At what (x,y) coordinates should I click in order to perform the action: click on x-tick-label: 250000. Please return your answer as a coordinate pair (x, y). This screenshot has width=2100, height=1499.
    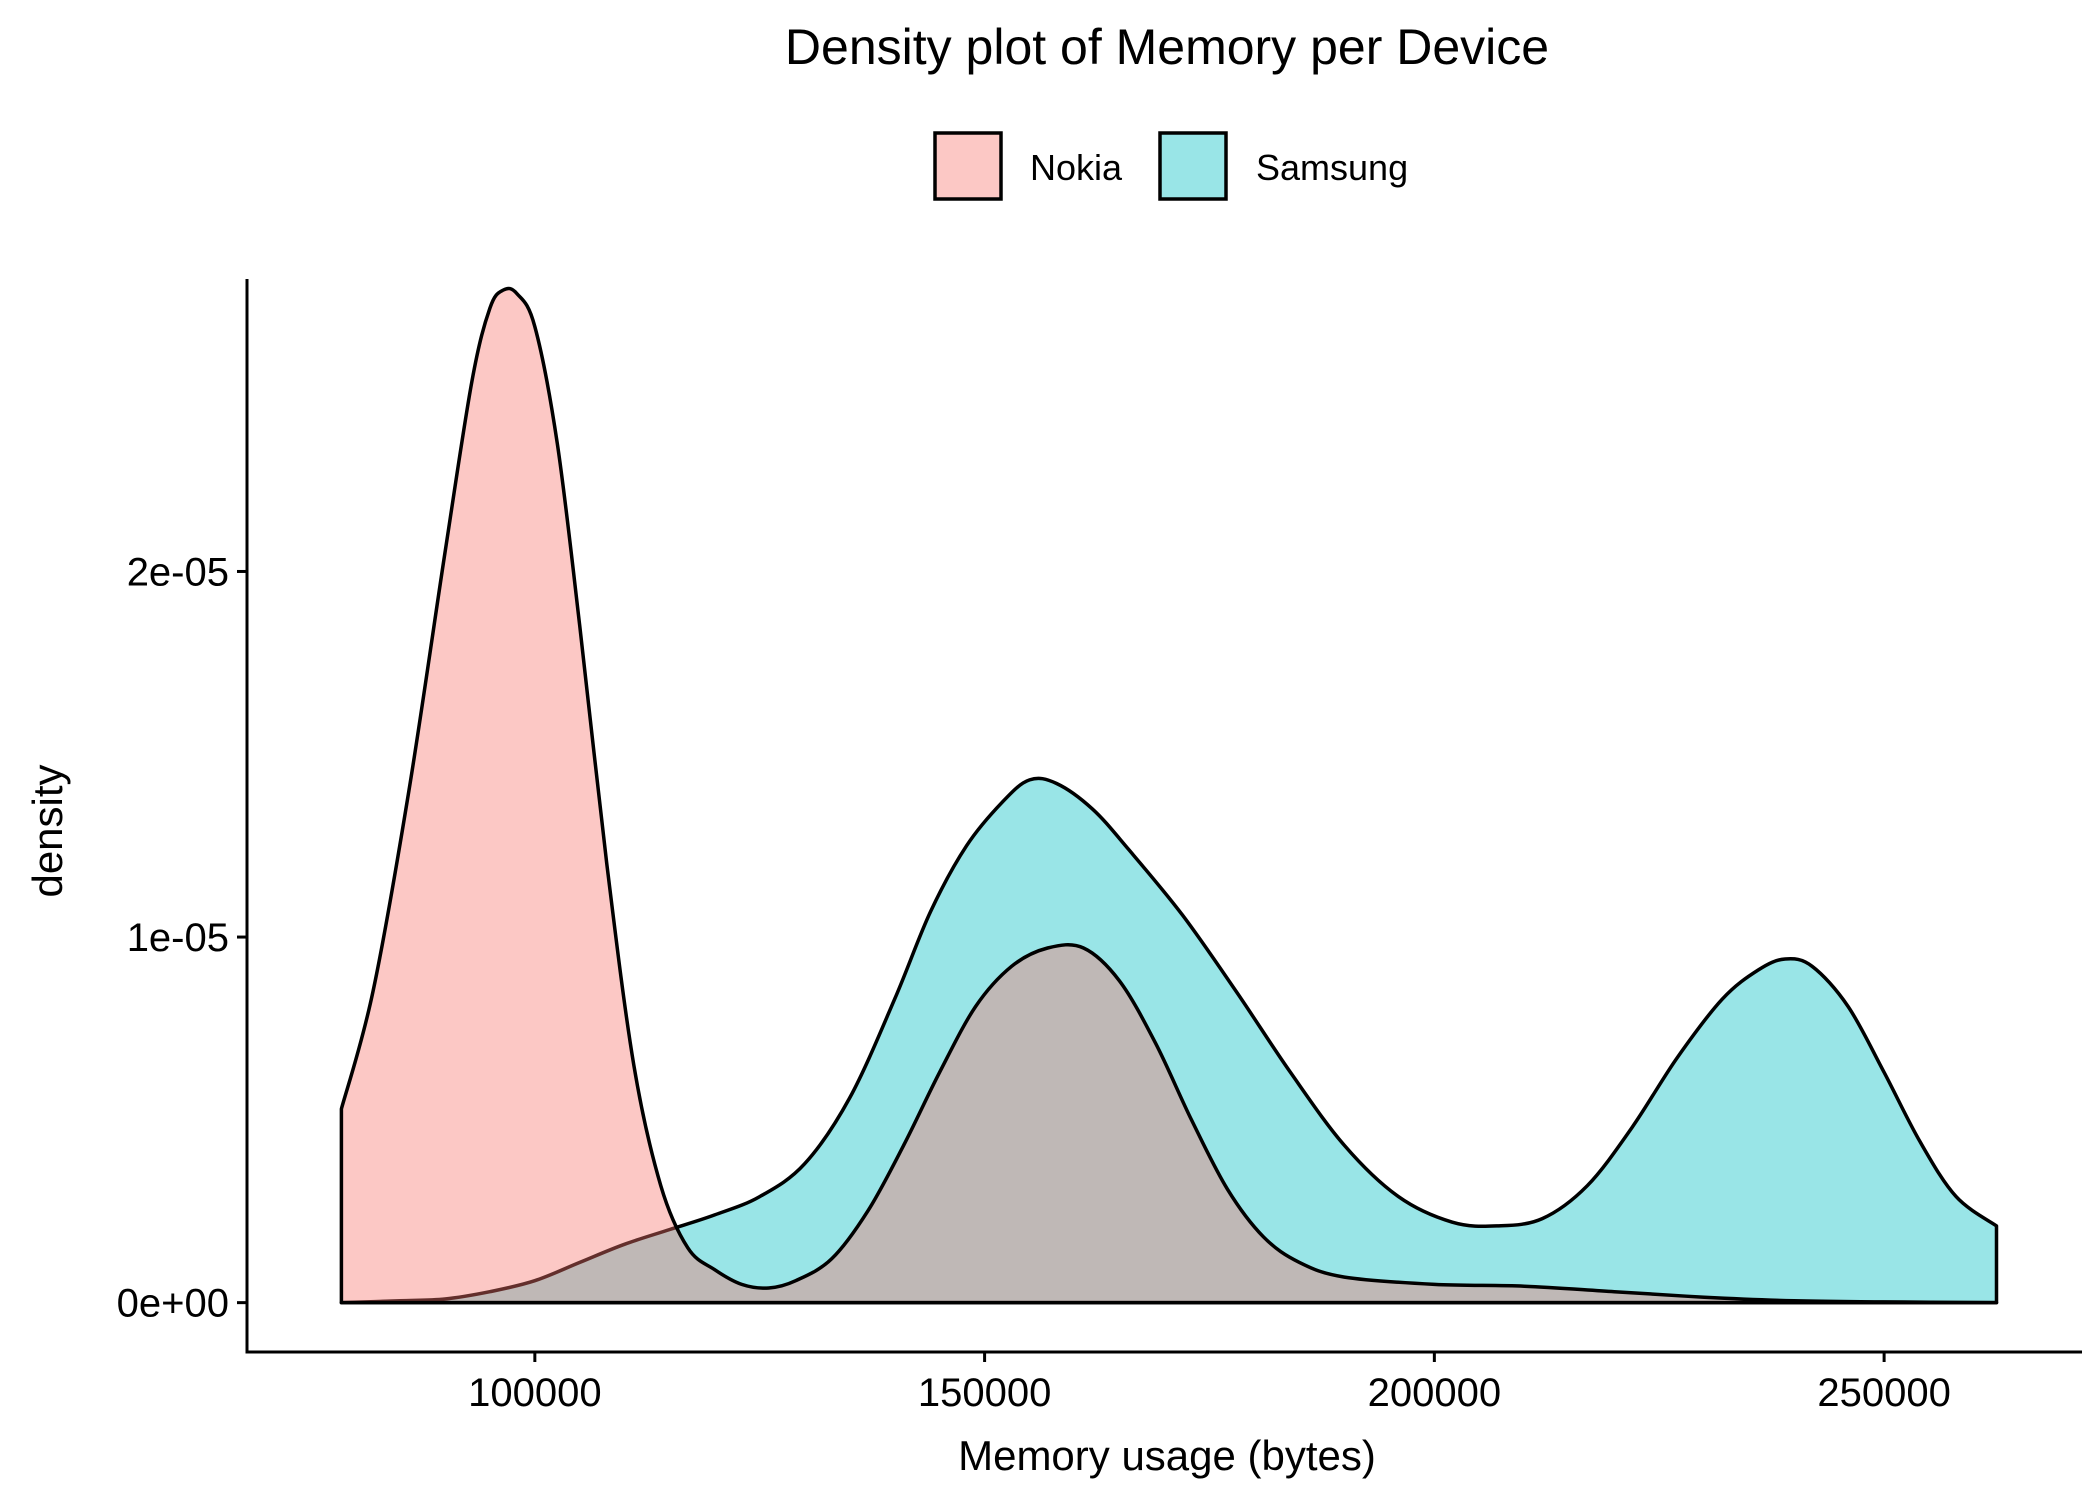
    Looking at the image, I should click on (1883, 1393).